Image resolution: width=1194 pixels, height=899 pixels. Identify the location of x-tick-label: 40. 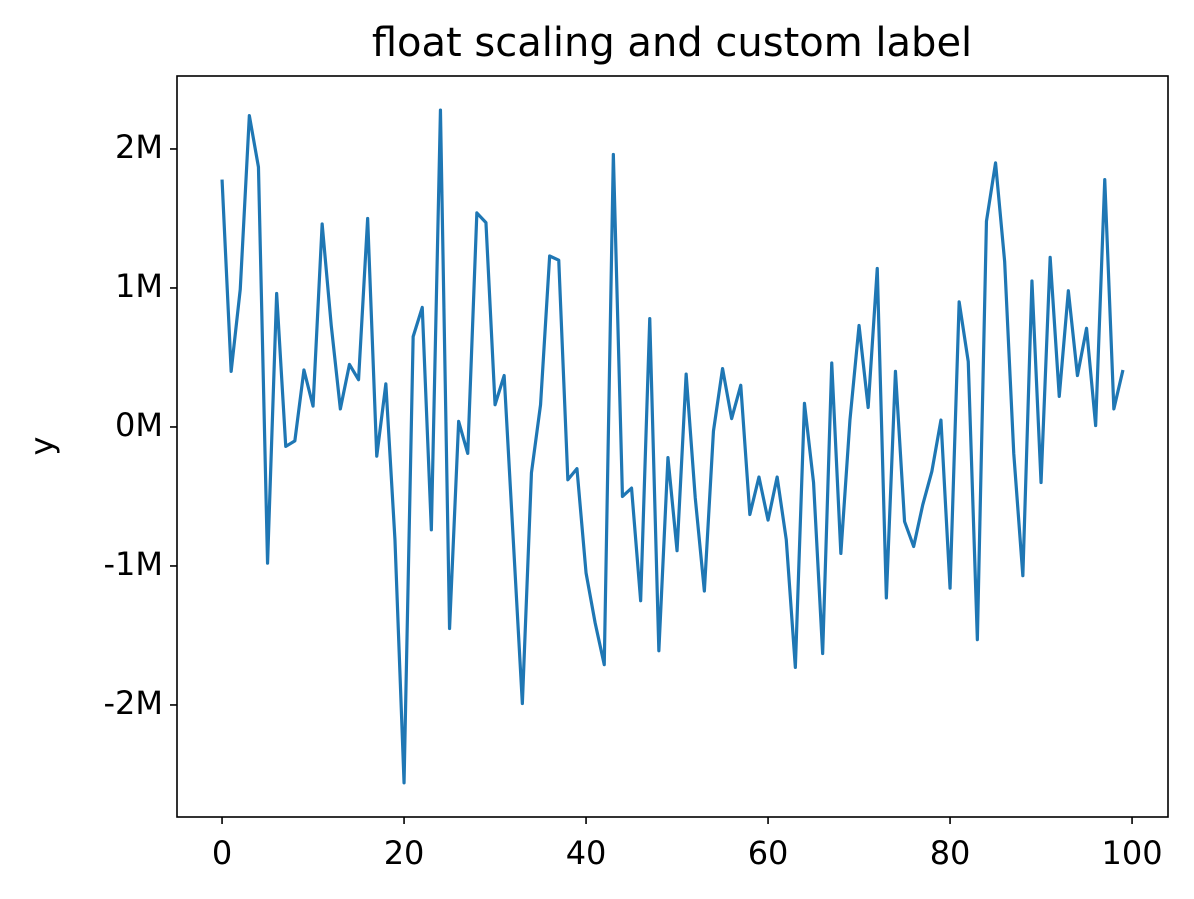
(586, 853).